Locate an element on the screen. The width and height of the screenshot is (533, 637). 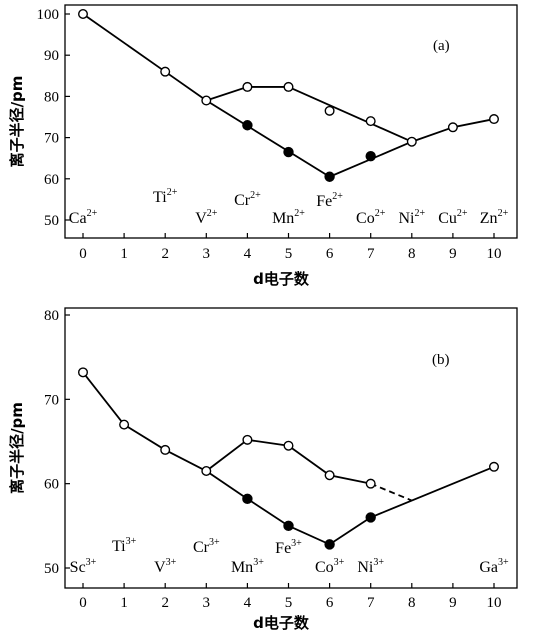
ion-label-ti: Ti2+ is located at coordinates (165, 196).